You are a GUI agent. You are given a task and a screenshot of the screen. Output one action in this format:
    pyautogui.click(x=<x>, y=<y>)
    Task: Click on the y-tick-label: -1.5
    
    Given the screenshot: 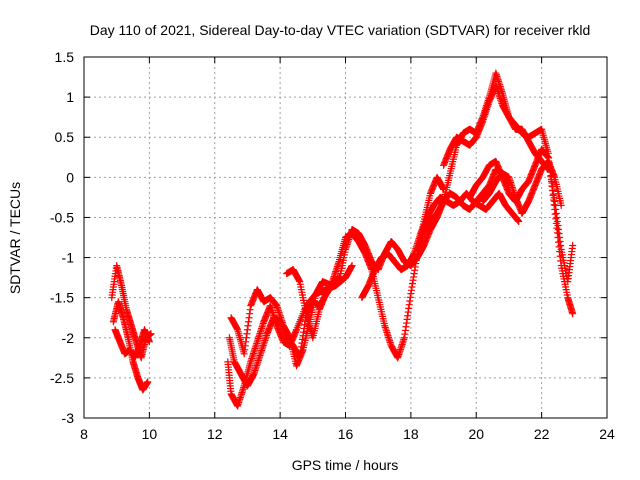 What is the action you would take?
    pyautogui.click(x=62, y=298)
    